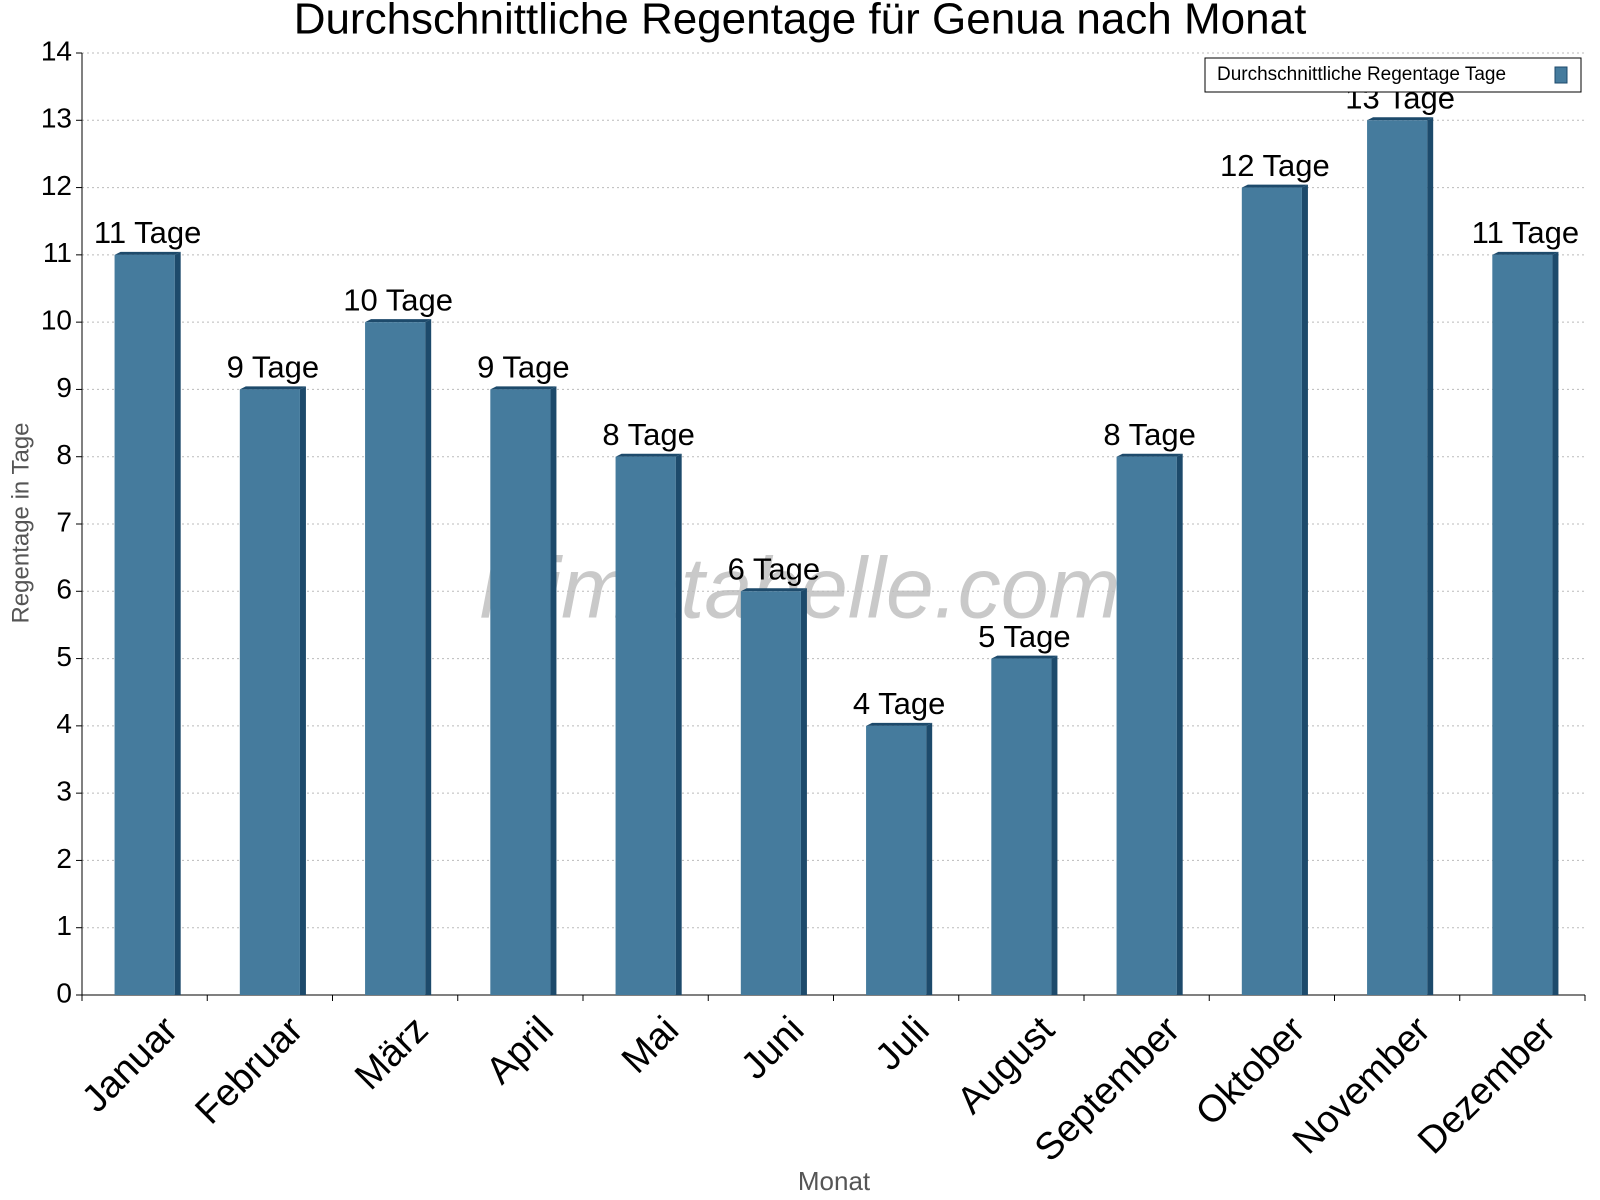 The width and height of the screenshot is (1600, 1200). What do you see at coordinates (64, 656) in the screenshot?
I see `y-tick-label: 5` at bounding box center [64, 656].